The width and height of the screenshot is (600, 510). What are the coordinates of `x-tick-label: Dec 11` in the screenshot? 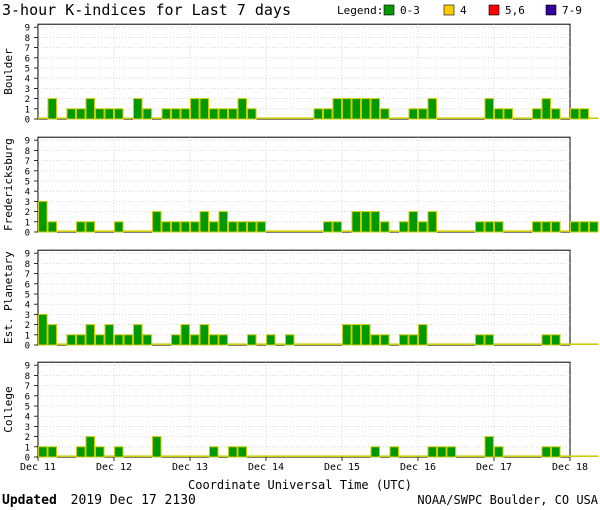 It's located at (38, 467).